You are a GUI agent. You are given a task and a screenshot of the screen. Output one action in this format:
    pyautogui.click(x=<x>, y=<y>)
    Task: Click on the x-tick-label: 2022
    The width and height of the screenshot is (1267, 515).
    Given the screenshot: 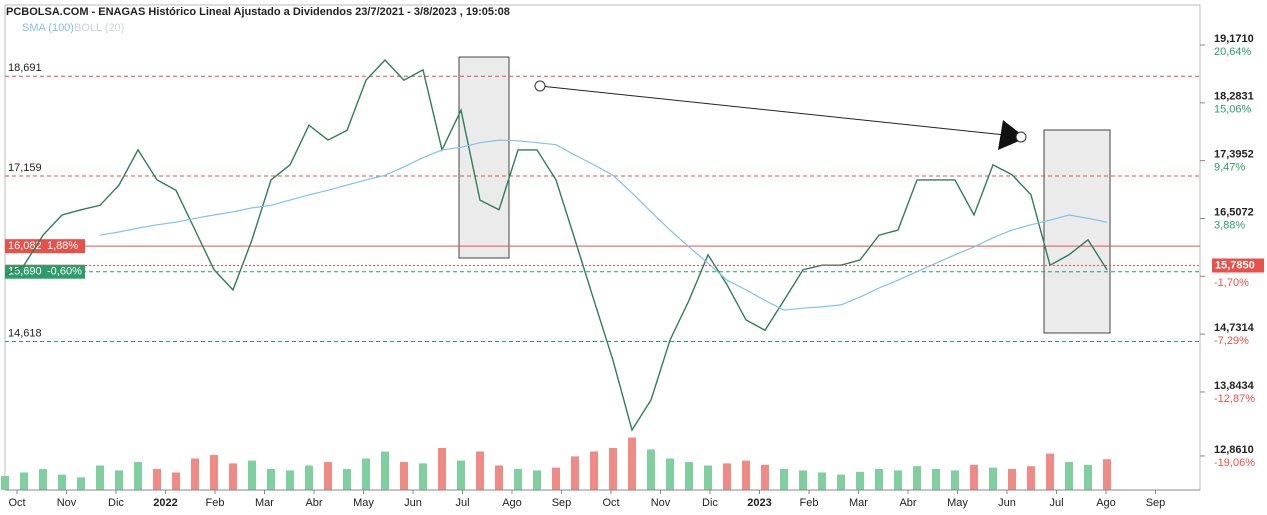 What is the action you would take?
    pyautogui.click(x=165, y=503)
    